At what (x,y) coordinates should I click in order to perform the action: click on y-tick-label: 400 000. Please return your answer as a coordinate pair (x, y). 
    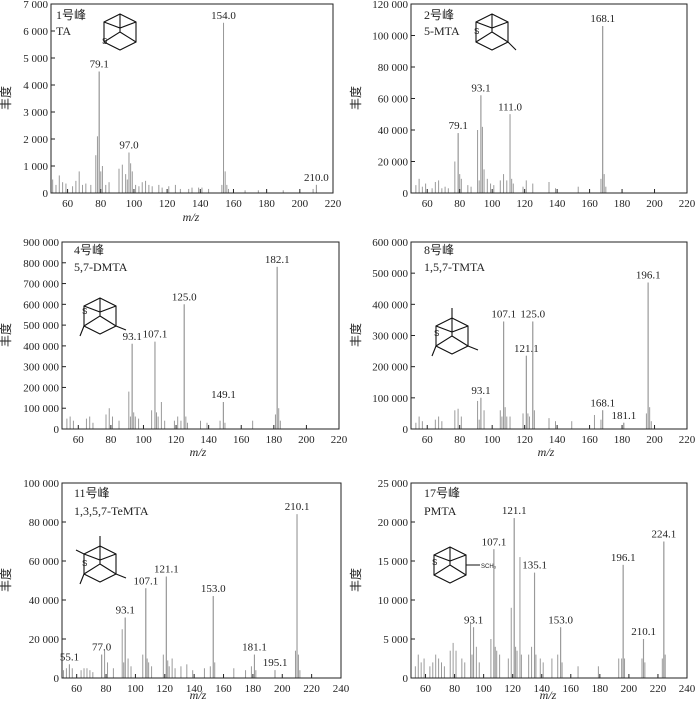
    Looking at the image, I should click on (41, 347).